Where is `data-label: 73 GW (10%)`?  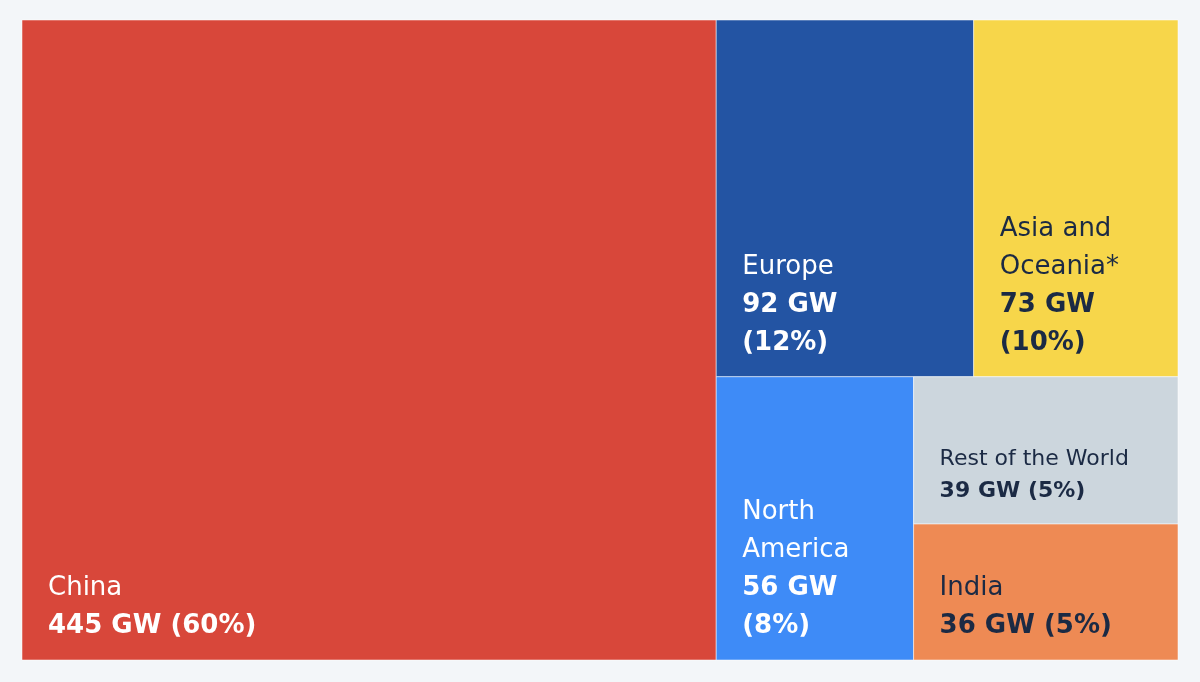
data-label: 73 GW (10%) is located at coordinates (1047, 321).